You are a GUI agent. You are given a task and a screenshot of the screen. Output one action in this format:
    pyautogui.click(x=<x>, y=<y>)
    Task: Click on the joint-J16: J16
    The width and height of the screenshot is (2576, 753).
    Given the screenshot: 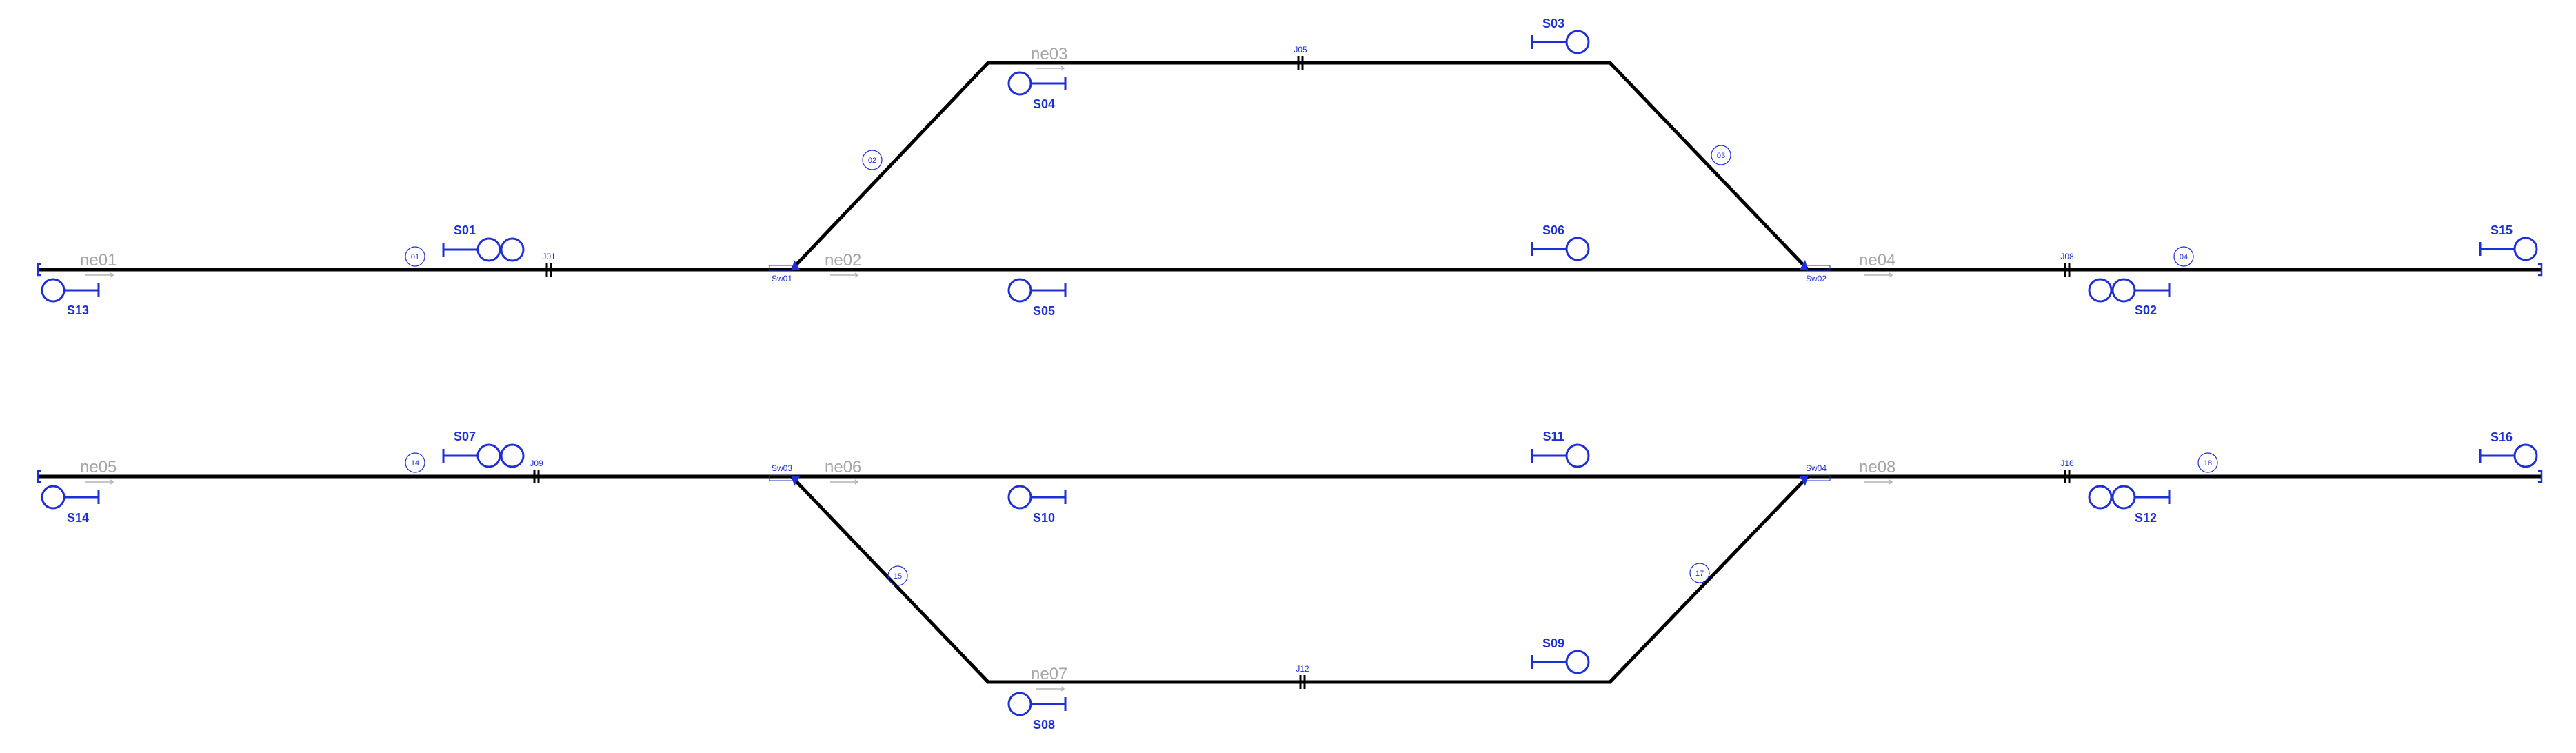 What is the action you would take?
    pyautogui.click(x=2067, y=471)
    